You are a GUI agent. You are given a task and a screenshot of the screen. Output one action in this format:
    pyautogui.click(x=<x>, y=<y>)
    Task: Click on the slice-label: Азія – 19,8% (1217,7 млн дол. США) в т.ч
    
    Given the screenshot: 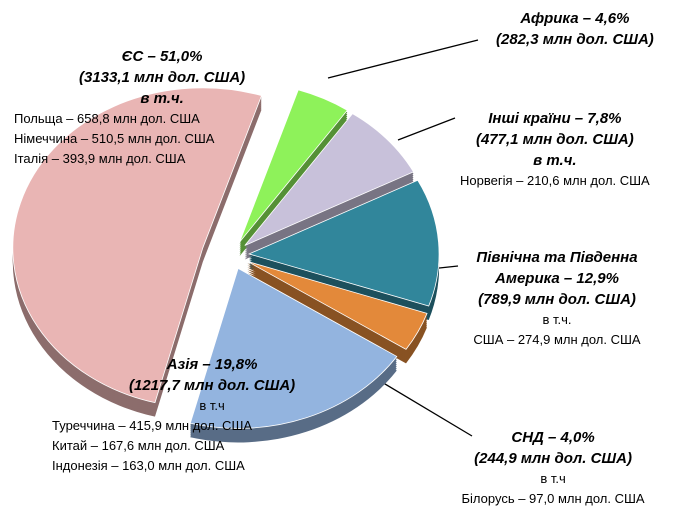 What is the action you would take?
    pyautogui.click(x=212, y=385)
    